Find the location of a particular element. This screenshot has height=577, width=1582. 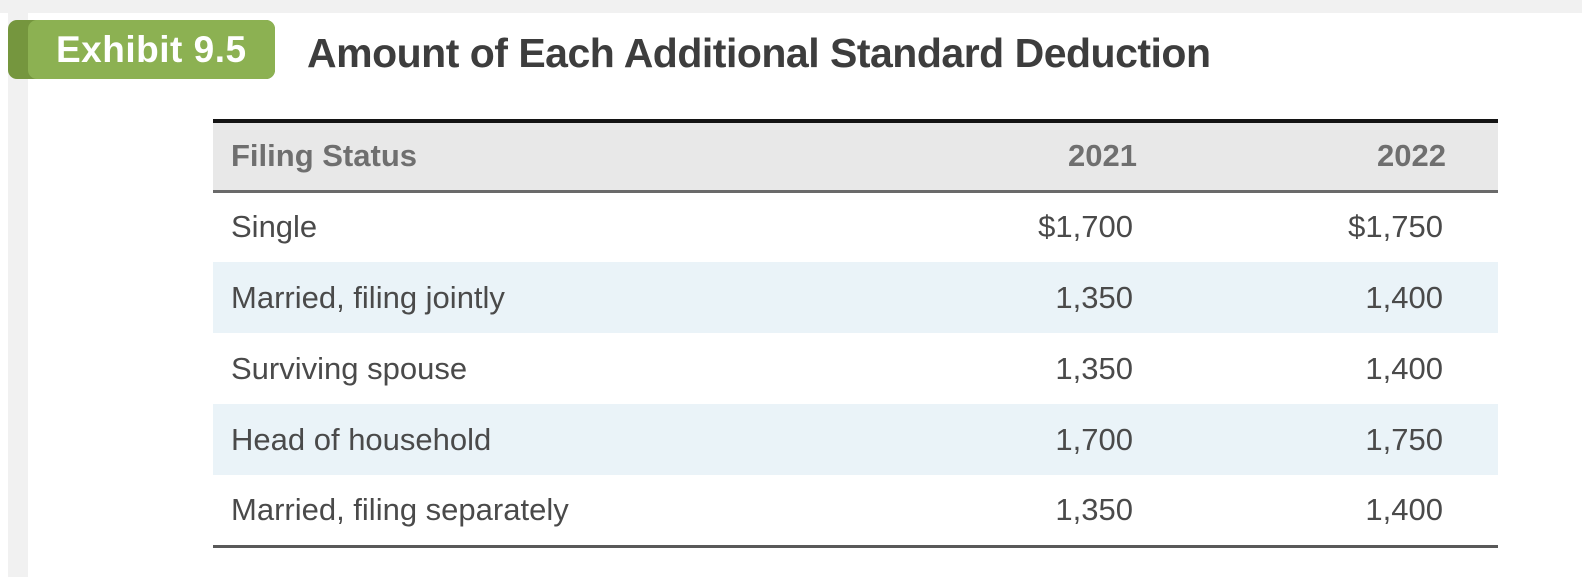

filing-status-cell: Married, filing separately is located at coordinates (400, 509).